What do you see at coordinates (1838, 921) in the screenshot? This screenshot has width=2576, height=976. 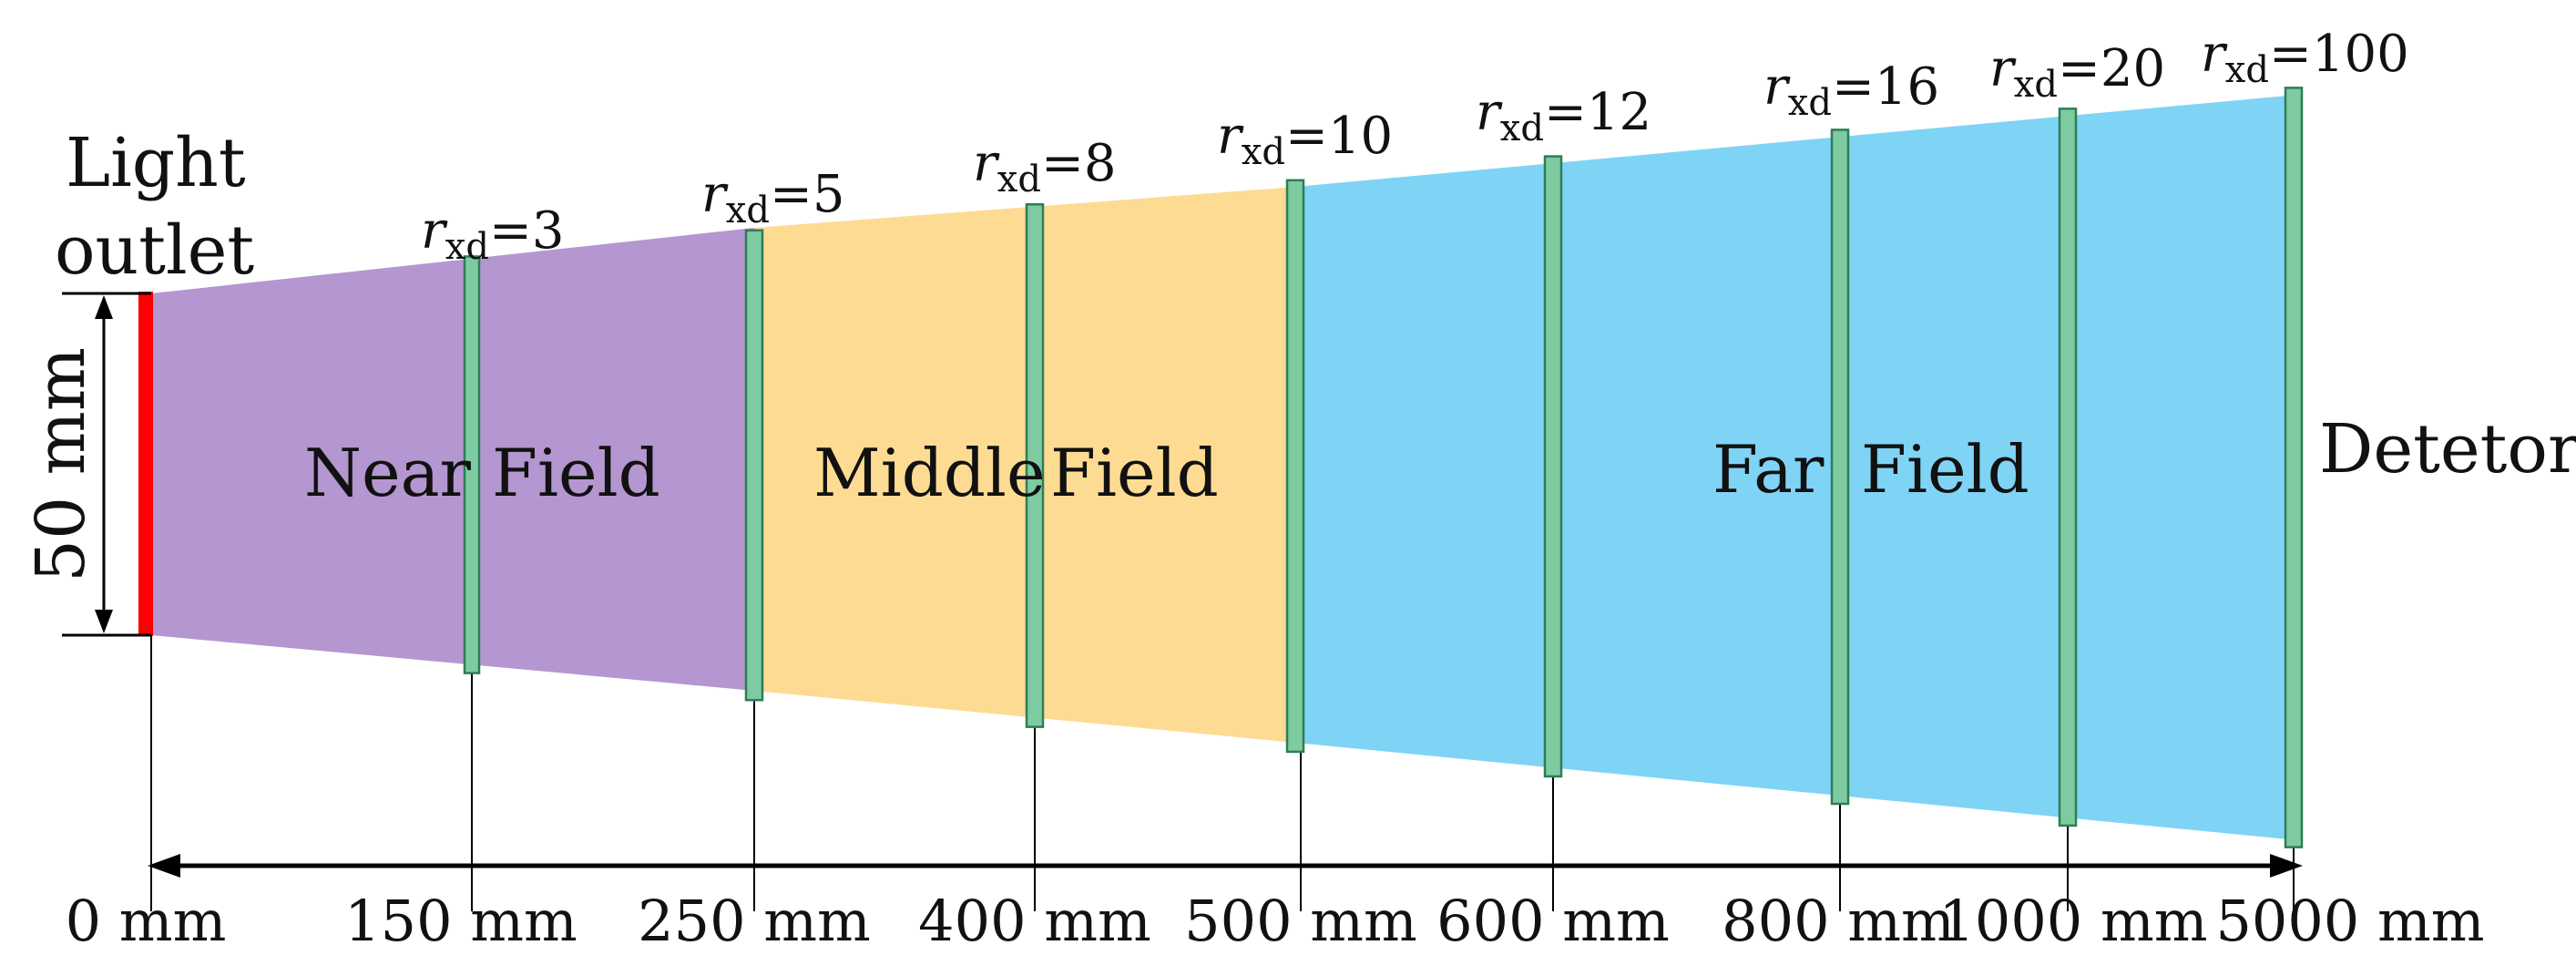 I see `distance-label: 800 mm` at bounding box center [1838, 921].